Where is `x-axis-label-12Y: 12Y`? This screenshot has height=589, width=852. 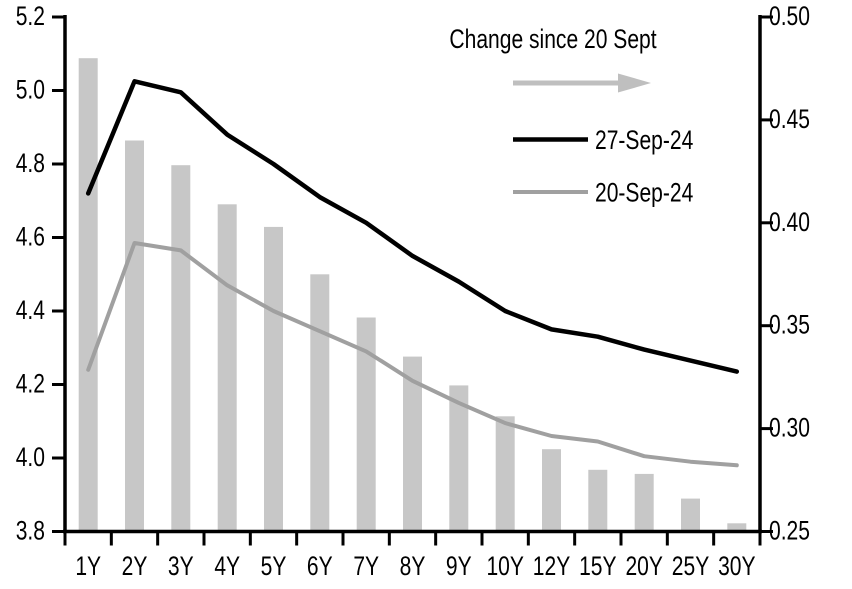 x-axis-label-12Y: 12Y is located at coordinates (551, 567).